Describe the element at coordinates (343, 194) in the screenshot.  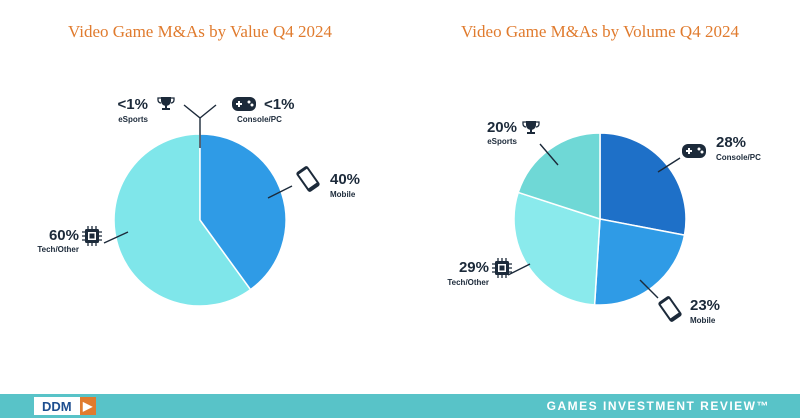
I see `value-mobile-label: Mobile` at that location.